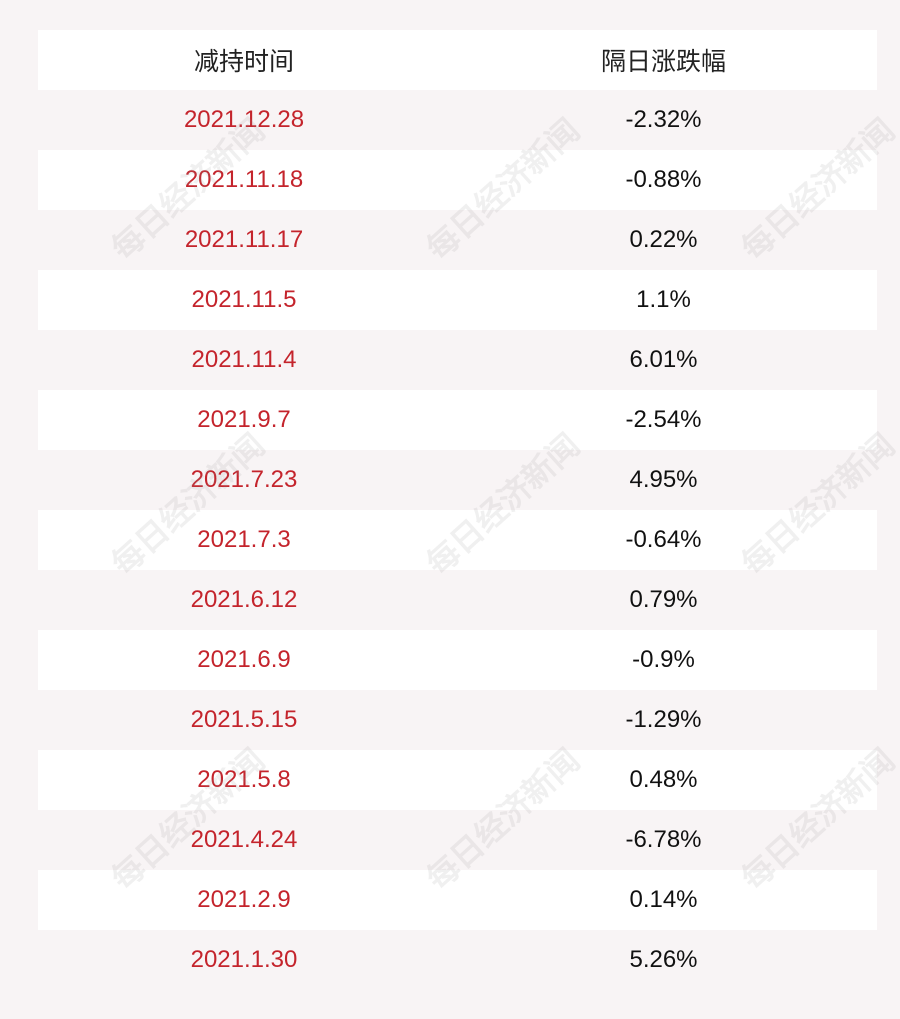 This screenshot has width=900, height=1019. What do you see at coordinates (457, 360) in the screenshot?
I see `table-row: 2021.11.4 6.01%` at bounding box center [457, 360].